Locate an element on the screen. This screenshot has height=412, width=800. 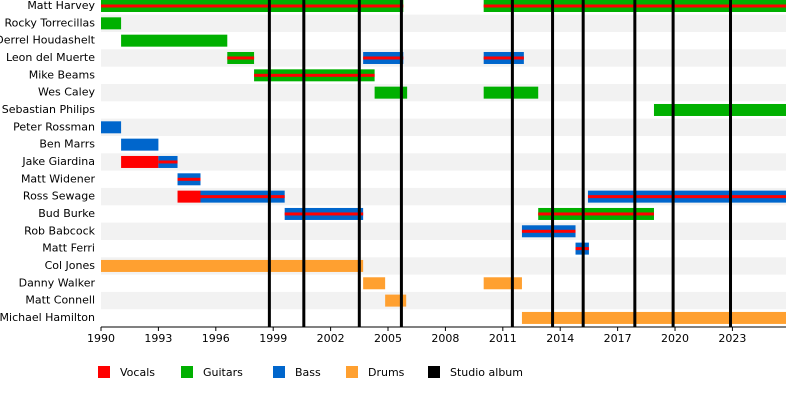
legend-label: Vocals is located at coordinates (137, 372).